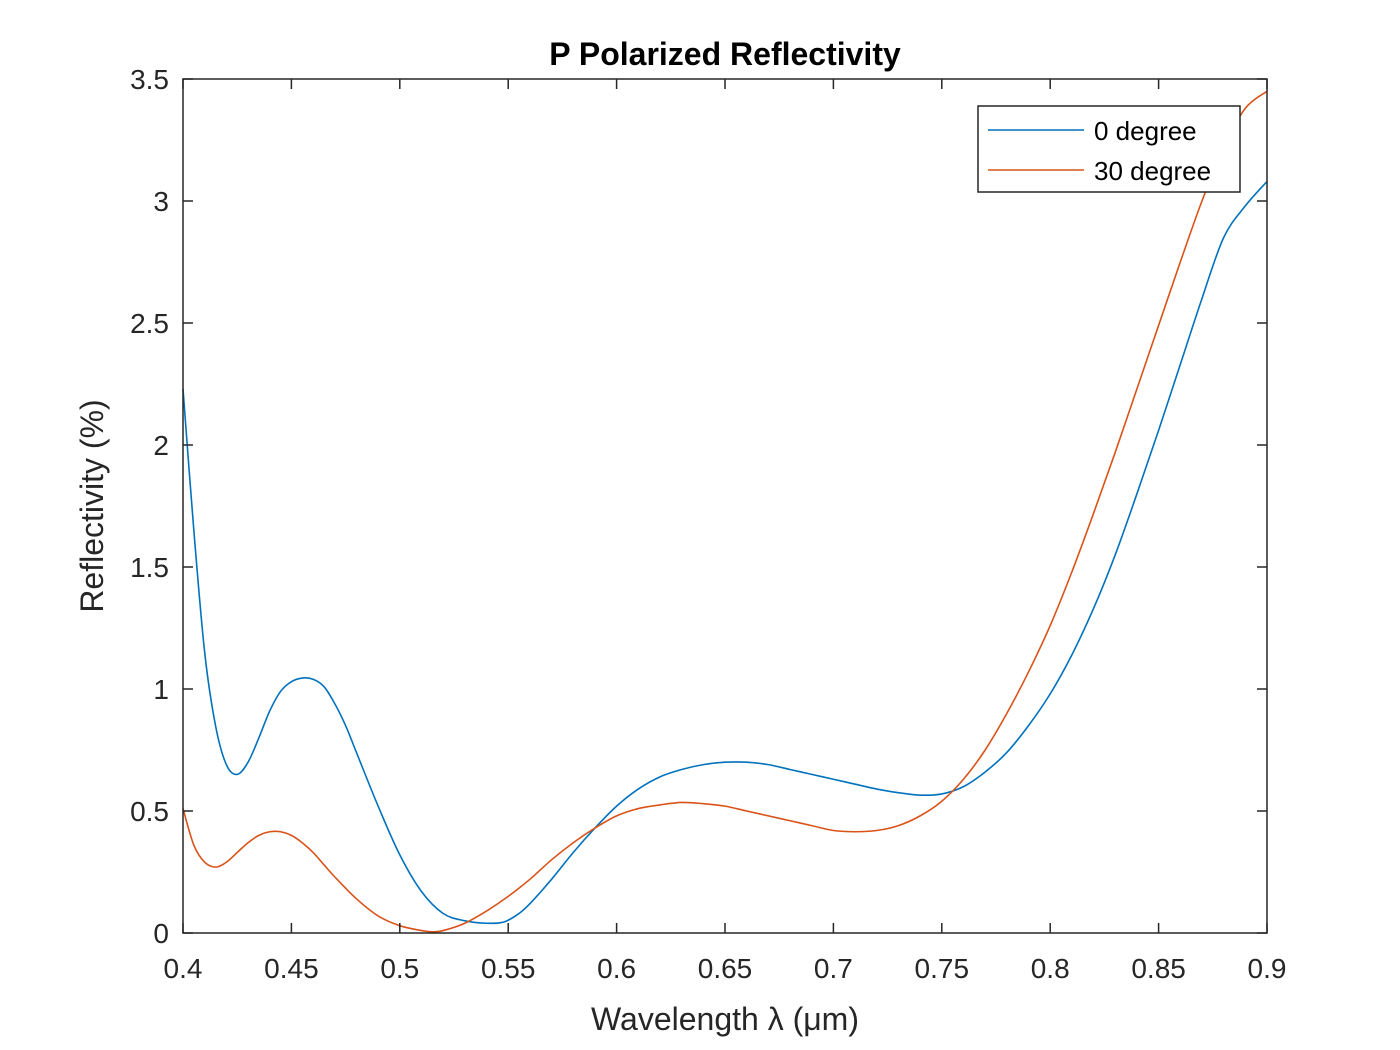  What do you see at coordinates (183, 968) in the screenshot?
I see `x-tick-label: 0.4` at bounding box center [183, 968].